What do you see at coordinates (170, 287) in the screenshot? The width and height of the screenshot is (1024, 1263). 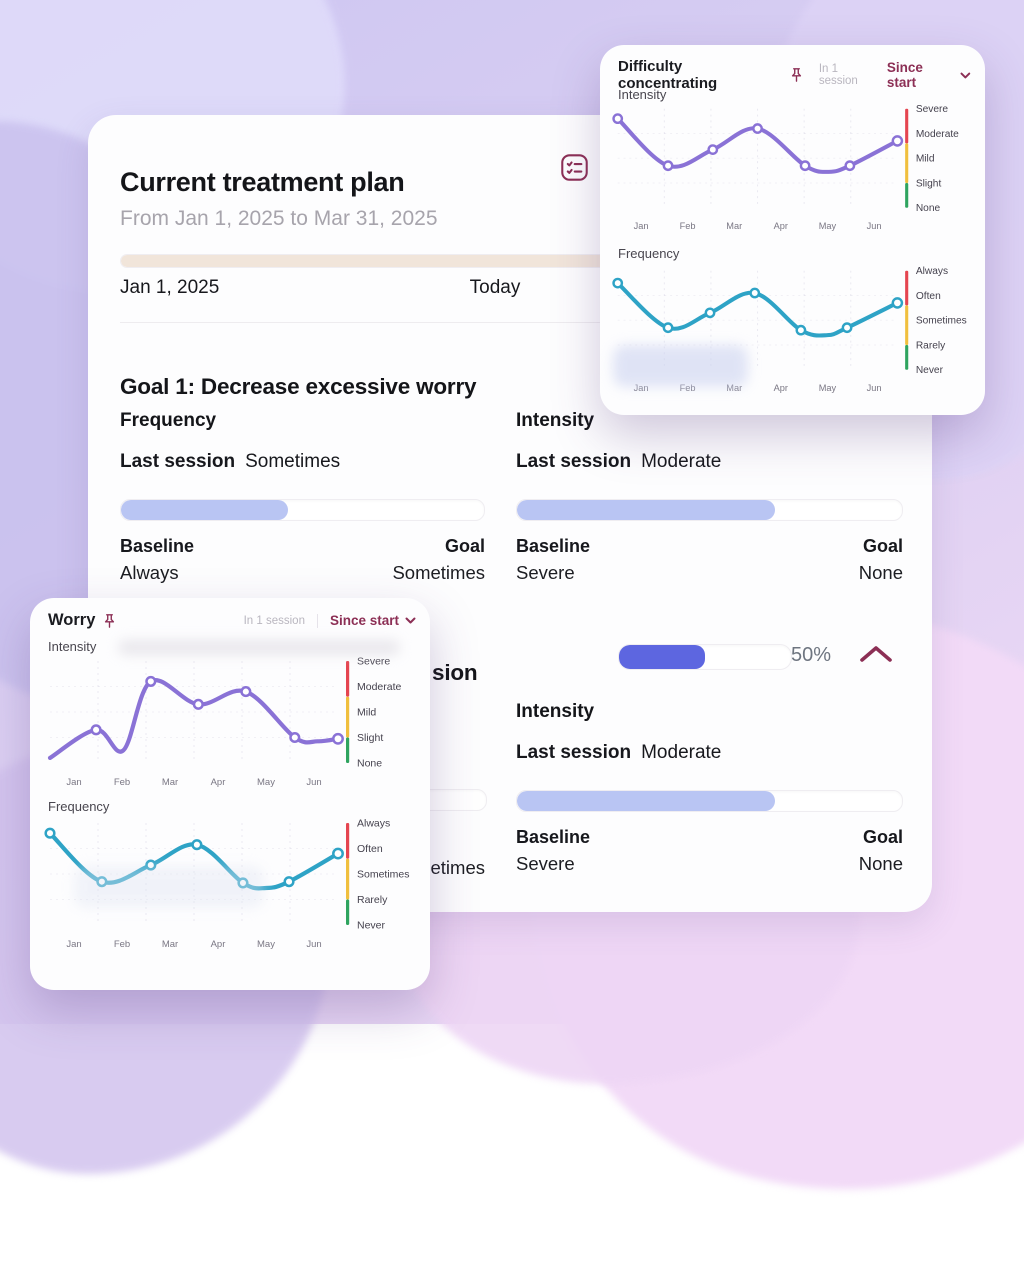 I see `timeline-start-label: Jan 1, 2025` at bounding box center [170, 287].